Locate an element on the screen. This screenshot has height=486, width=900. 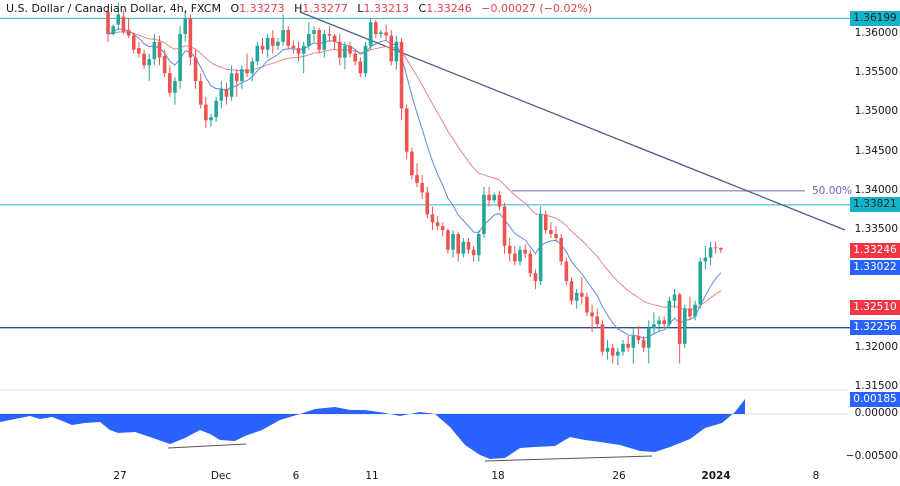
price-tick-label: 1.36000 is located at coordinates (876, 33).